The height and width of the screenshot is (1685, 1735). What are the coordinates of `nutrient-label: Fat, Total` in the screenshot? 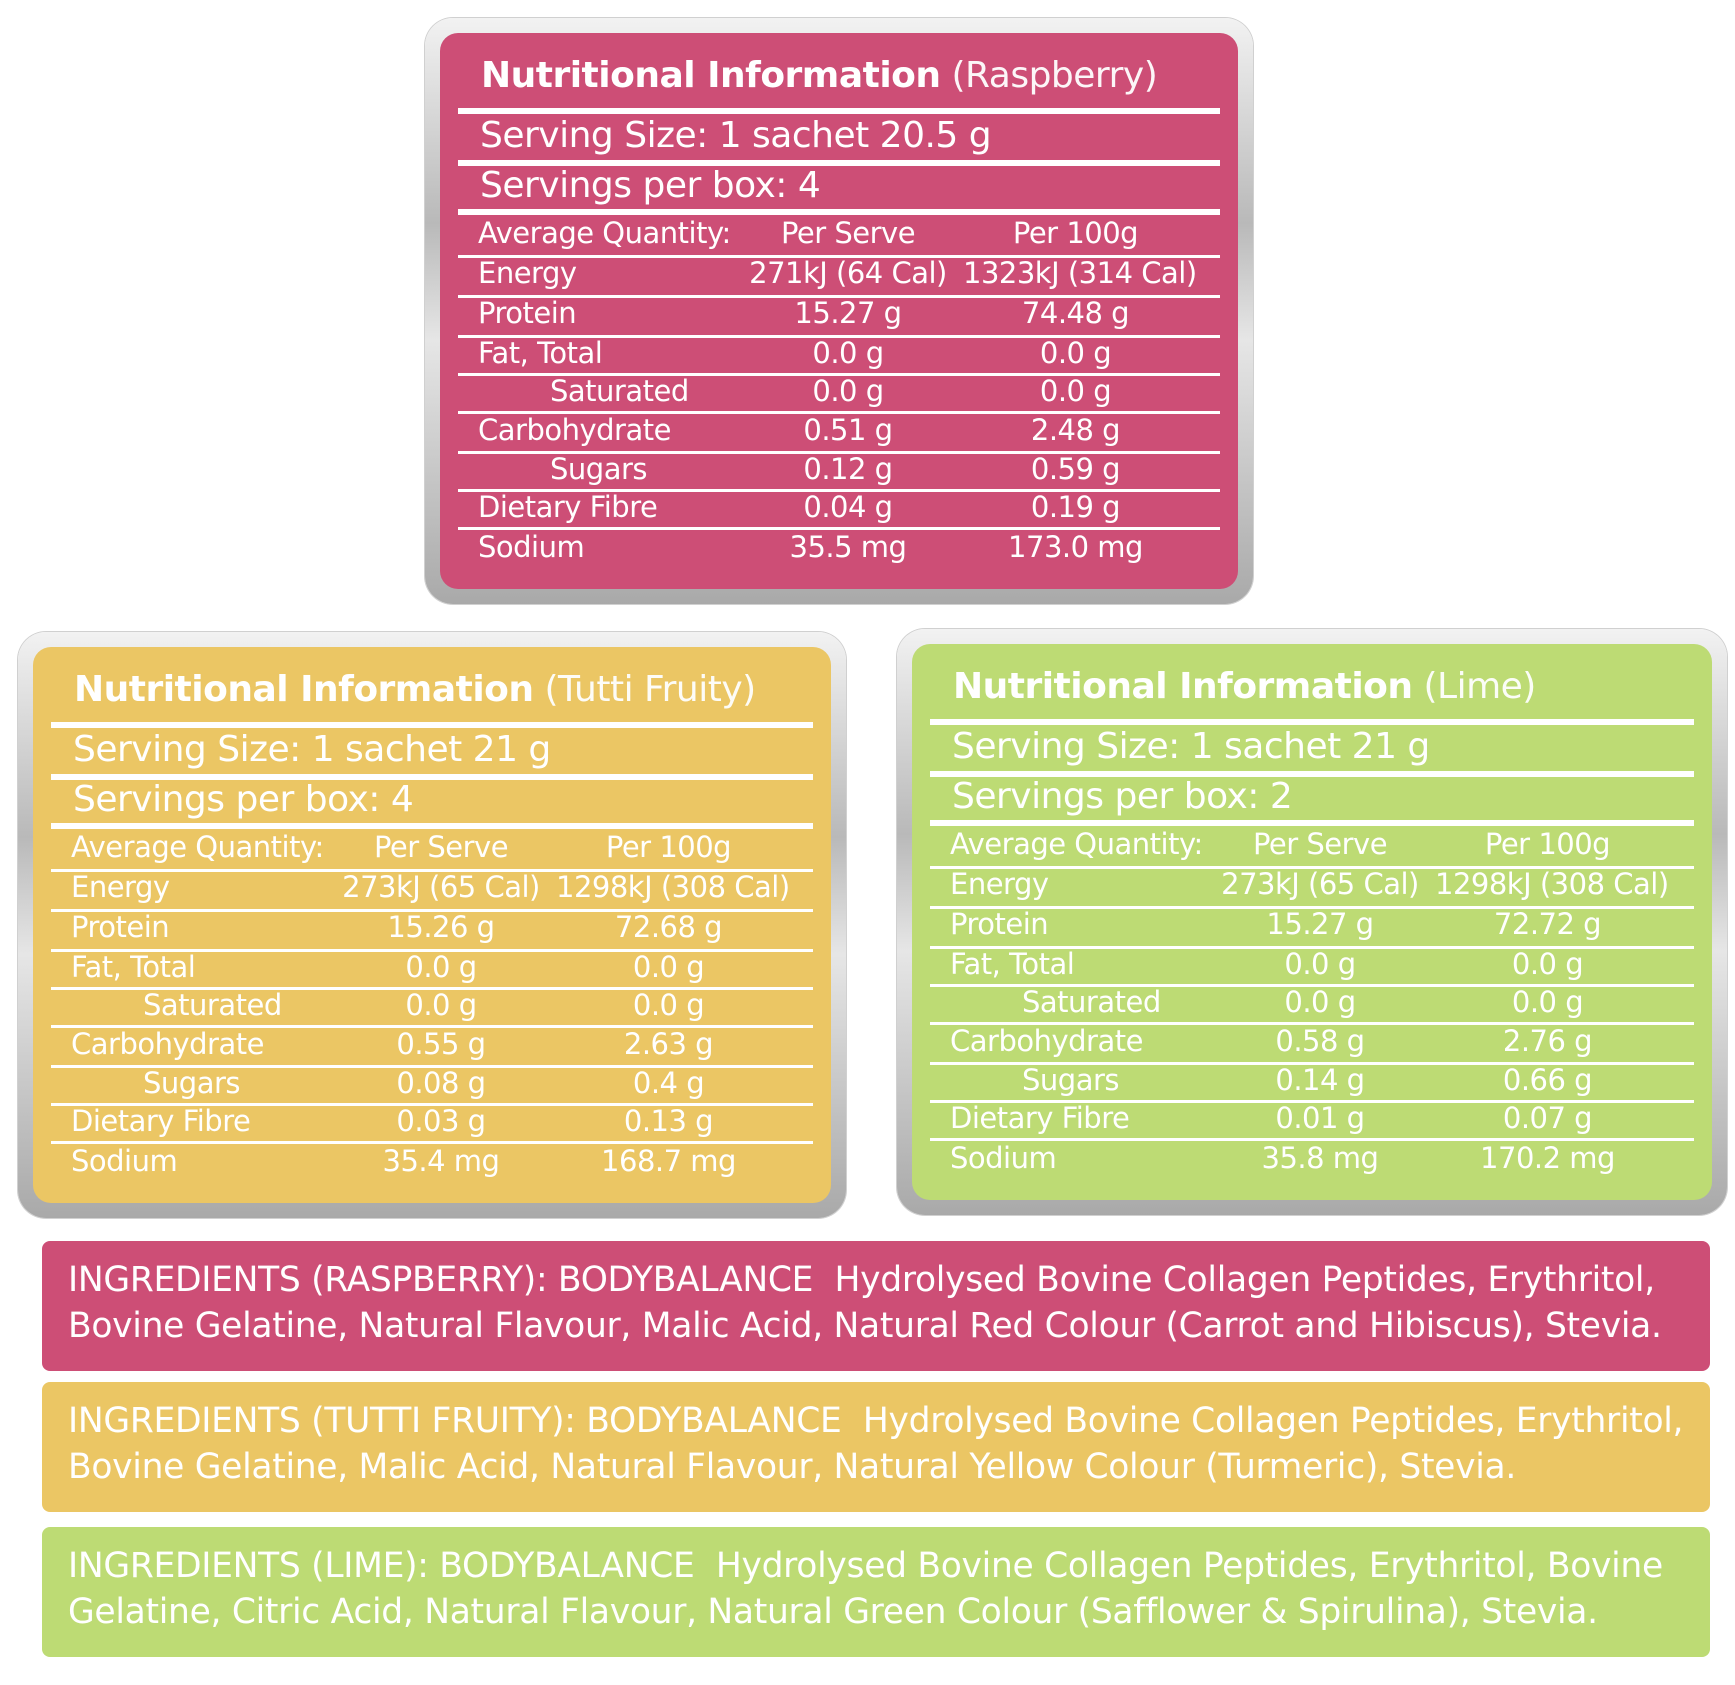 It's located at (133, 967).